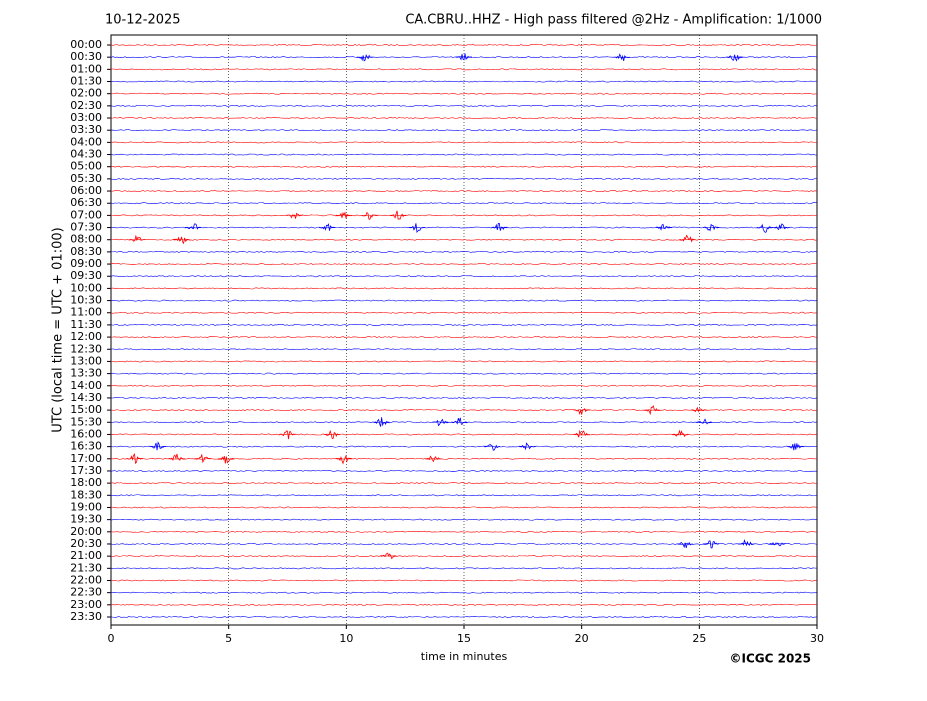  I want to click on y-tick-label: 04:30, so click(86, 154).